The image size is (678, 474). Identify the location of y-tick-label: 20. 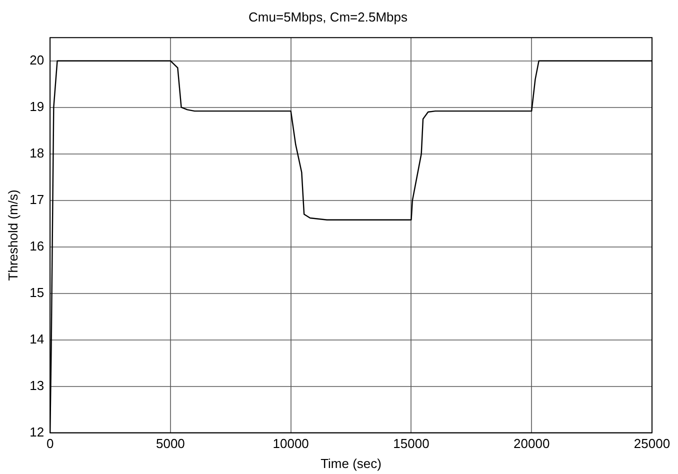
(37, 60).